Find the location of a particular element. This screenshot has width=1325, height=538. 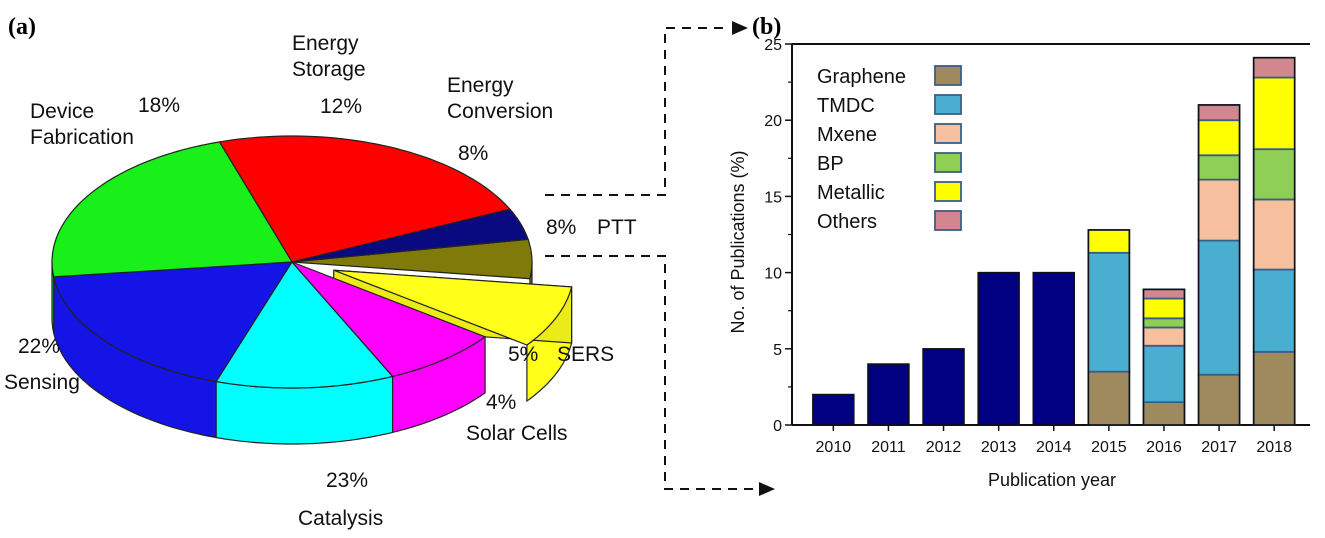

pie-slice-sers is located at coordinates (412, 259).